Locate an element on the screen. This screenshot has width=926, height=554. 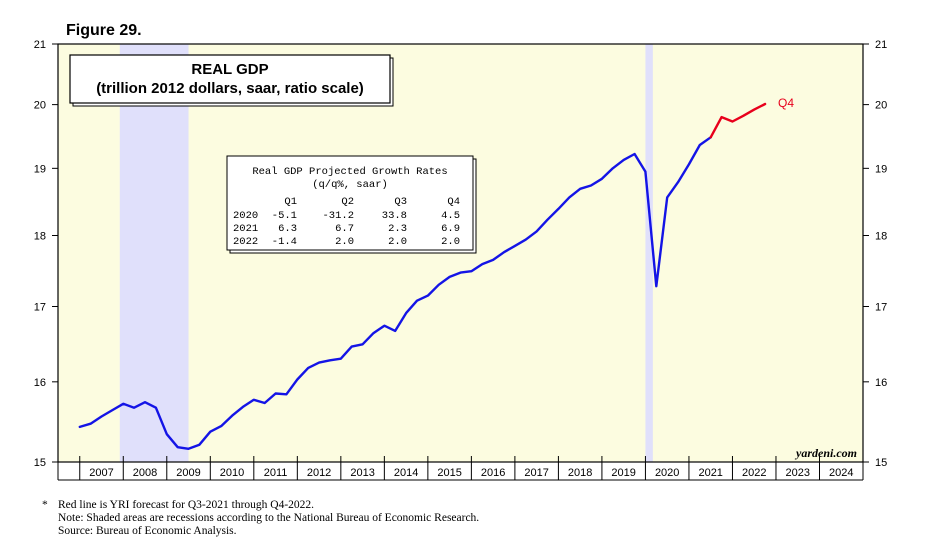
growth-table-cell: 6.7 is located at coordinates (344, 229).